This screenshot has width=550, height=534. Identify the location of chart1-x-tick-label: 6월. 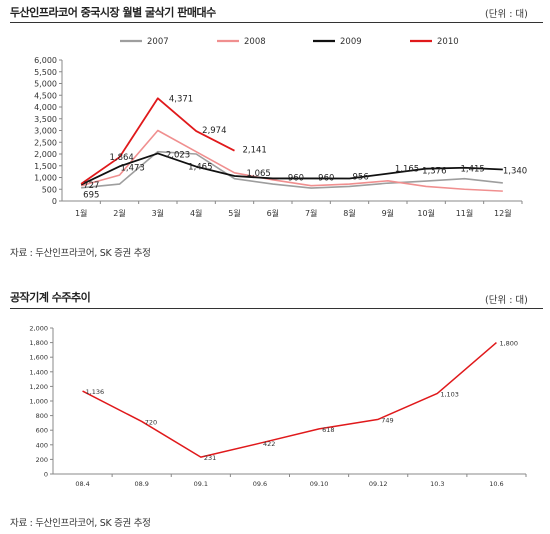
(273, 213).